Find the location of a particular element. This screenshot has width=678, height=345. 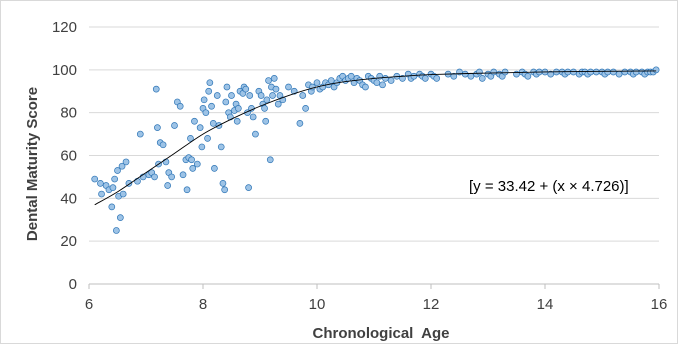

x-tick-label: 12 is located at coordinates (431, 304).